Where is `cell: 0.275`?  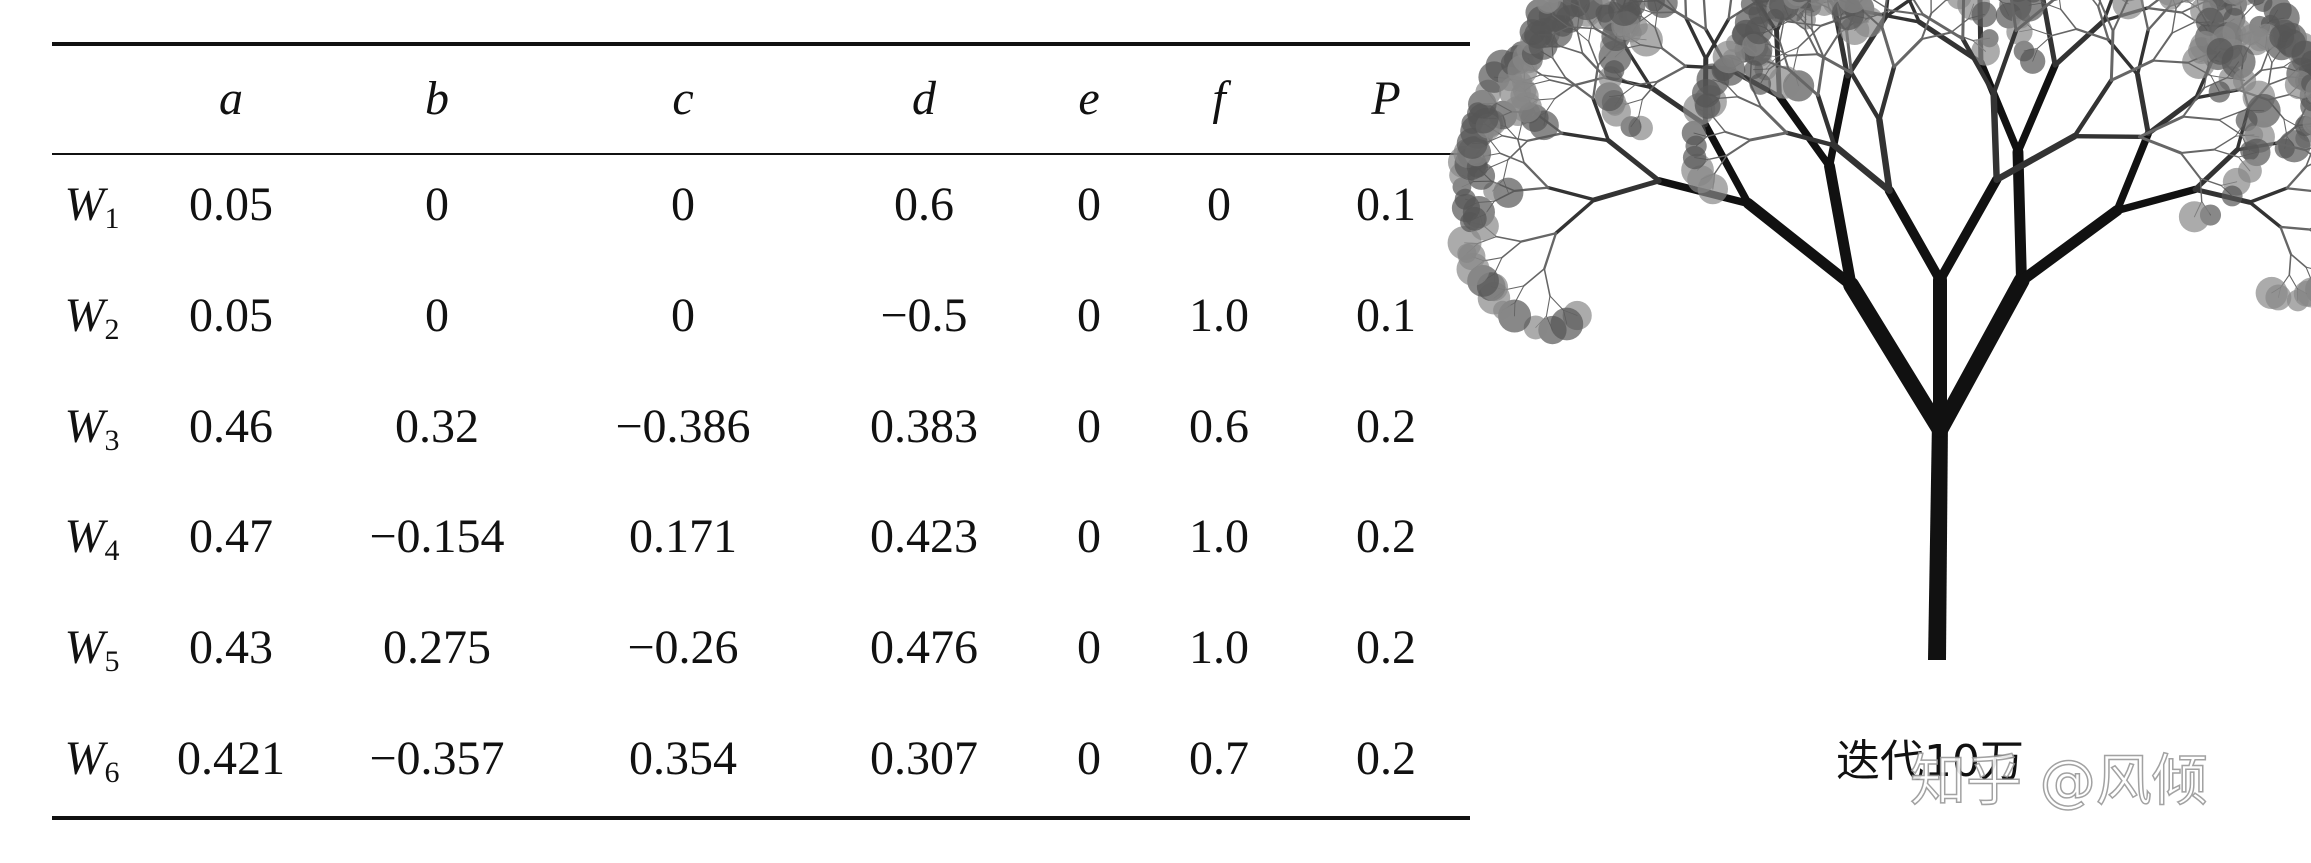
cell: 0.275 is located at coordinates (437, 647).